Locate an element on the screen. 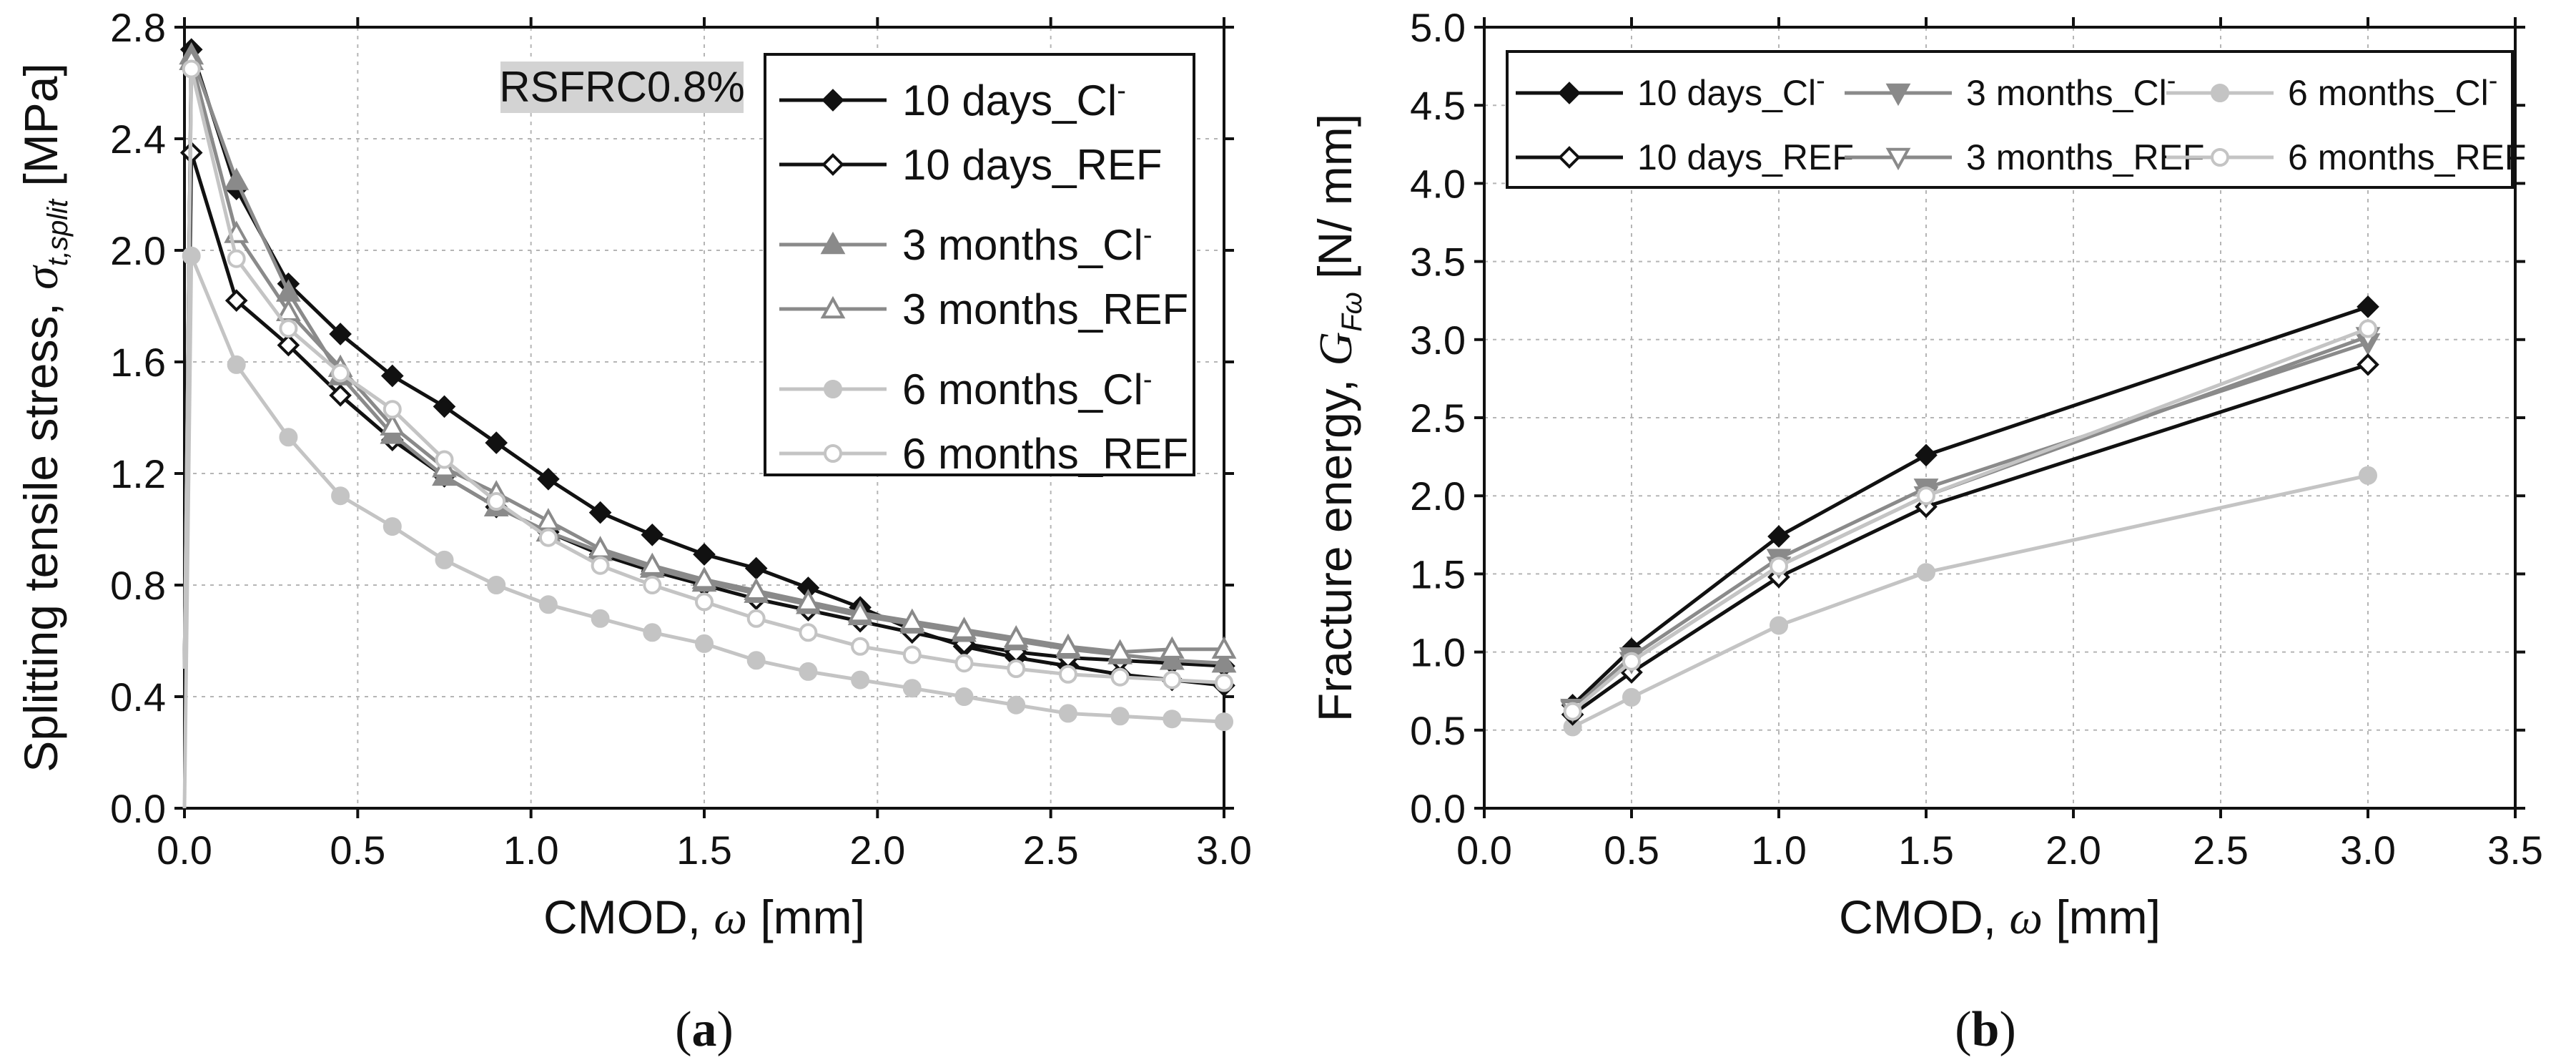 The height and width of the screenshot is (1060, 2576). legend-label-3: 10 days_REF is located at coordinates (1745, 157).